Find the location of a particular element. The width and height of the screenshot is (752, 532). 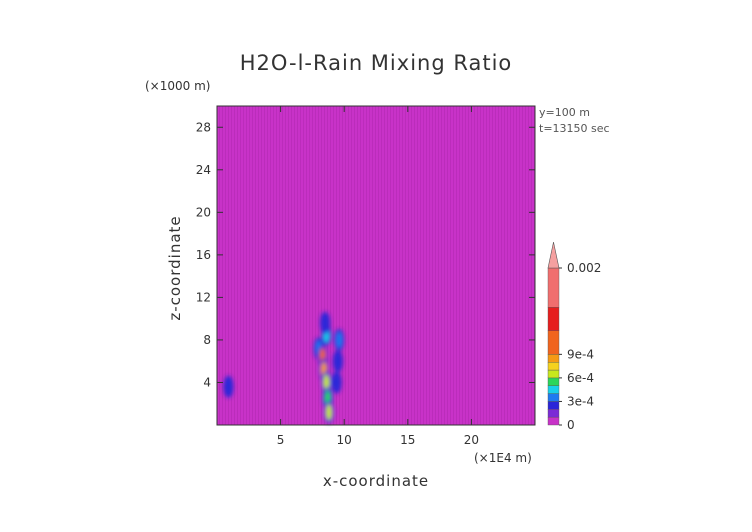

x-tick-label: 5 is located at coordinates (281, 440).